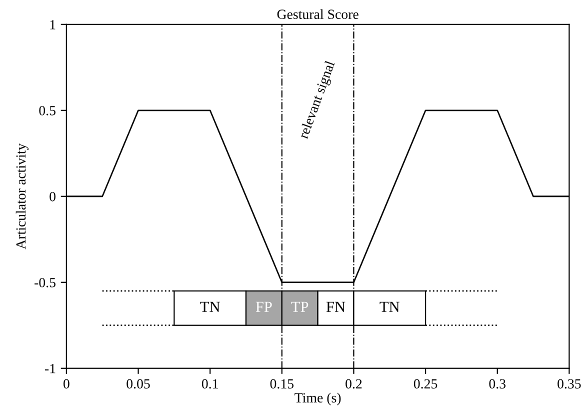 The height and width of the screenshot is (407, 588). I want to click on x-tick-label: 0.15, so click(282, 384).